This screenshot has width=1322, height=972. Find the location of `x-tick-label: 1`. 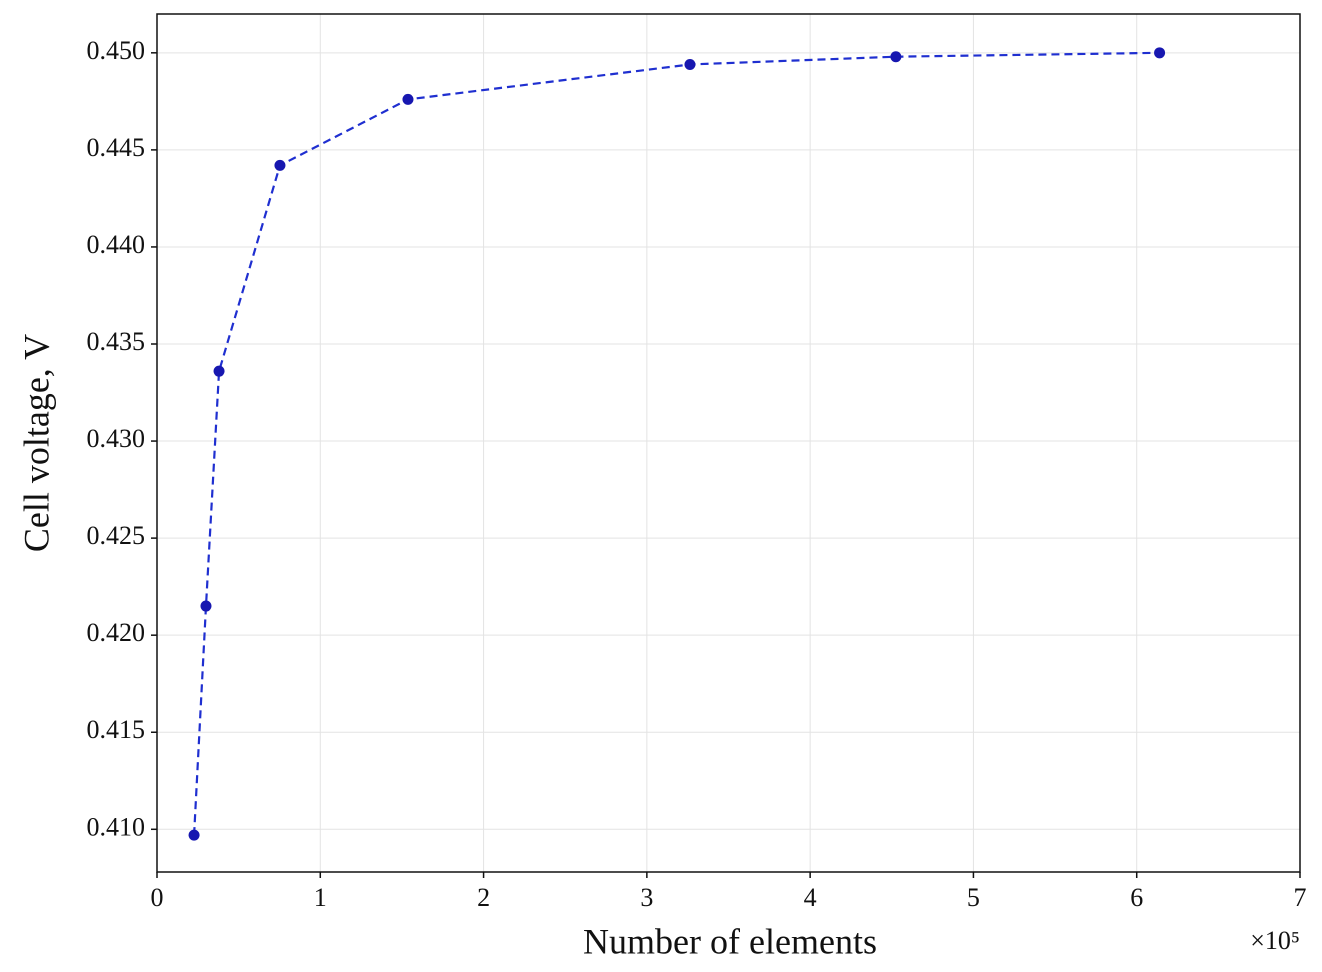

x-tick-label: 1 is located at coordinates (320, 897).